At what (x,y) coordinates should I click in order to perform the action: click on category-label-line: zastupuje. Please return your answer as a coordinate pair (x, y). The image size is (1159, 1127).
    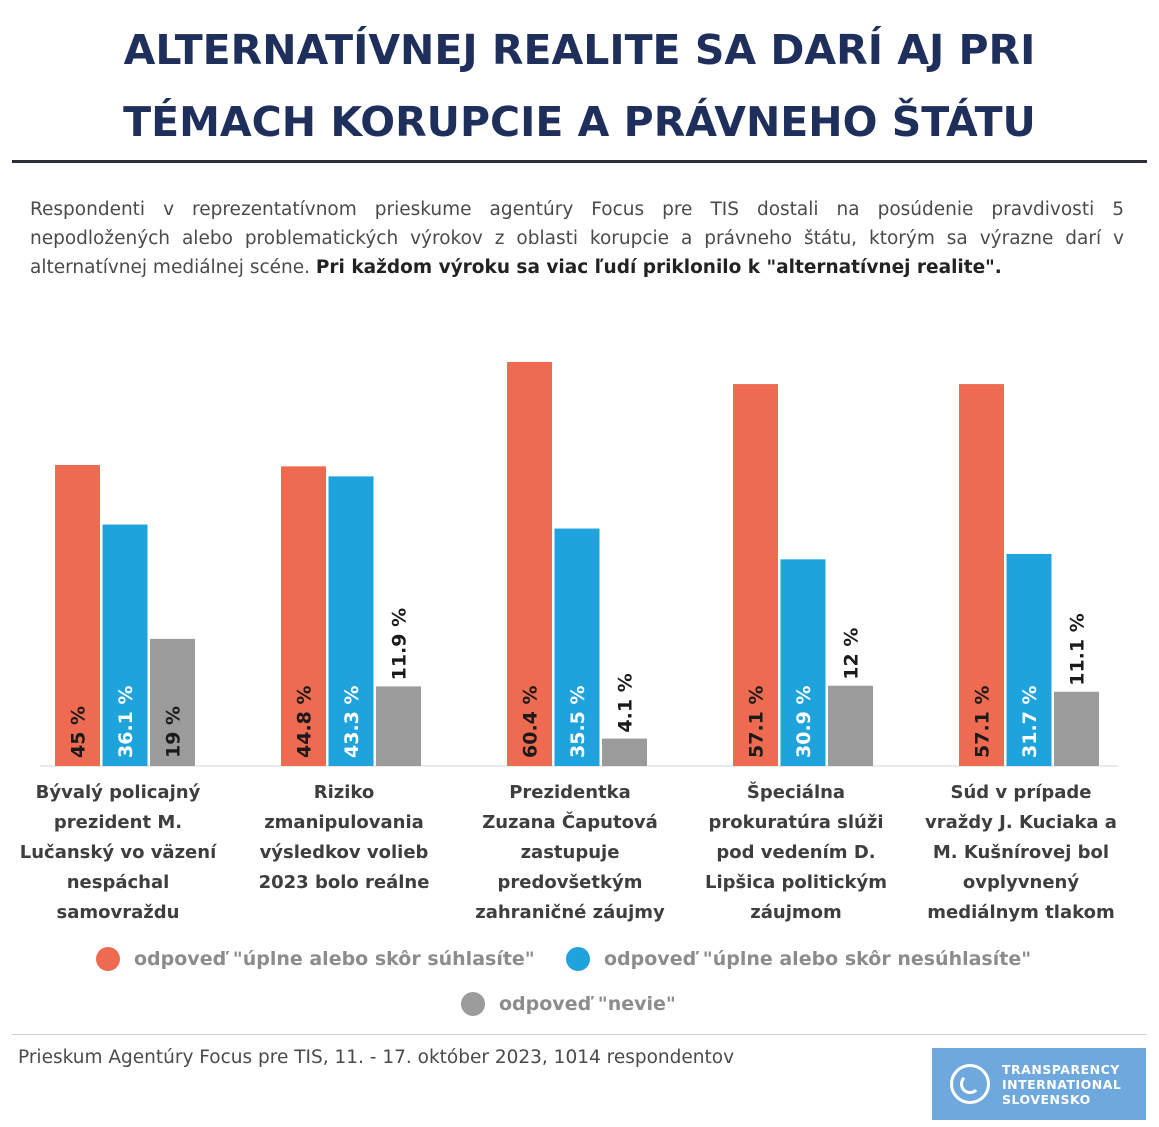
    Looking at the image, I should click on (570, 852).